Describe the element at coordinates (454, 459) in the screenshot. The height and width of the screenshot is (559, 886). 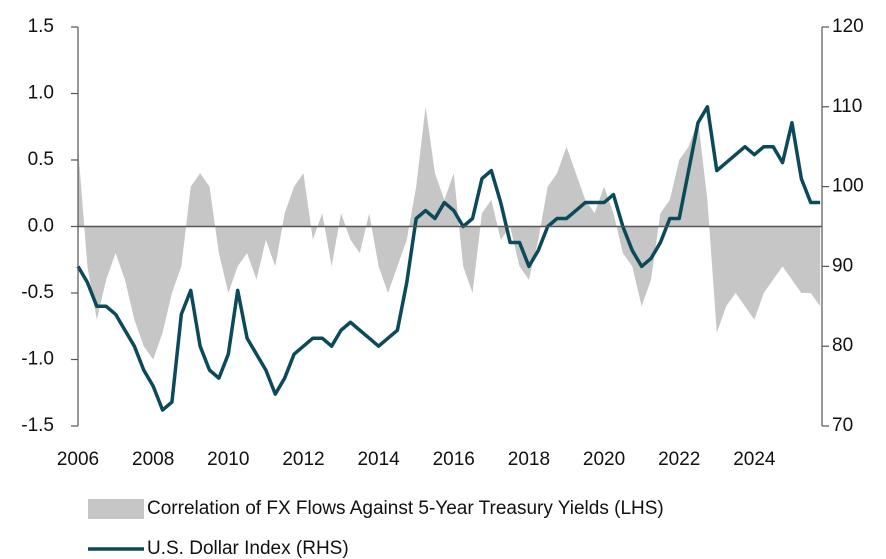
I see `x-tick-label: 2016` at that location.